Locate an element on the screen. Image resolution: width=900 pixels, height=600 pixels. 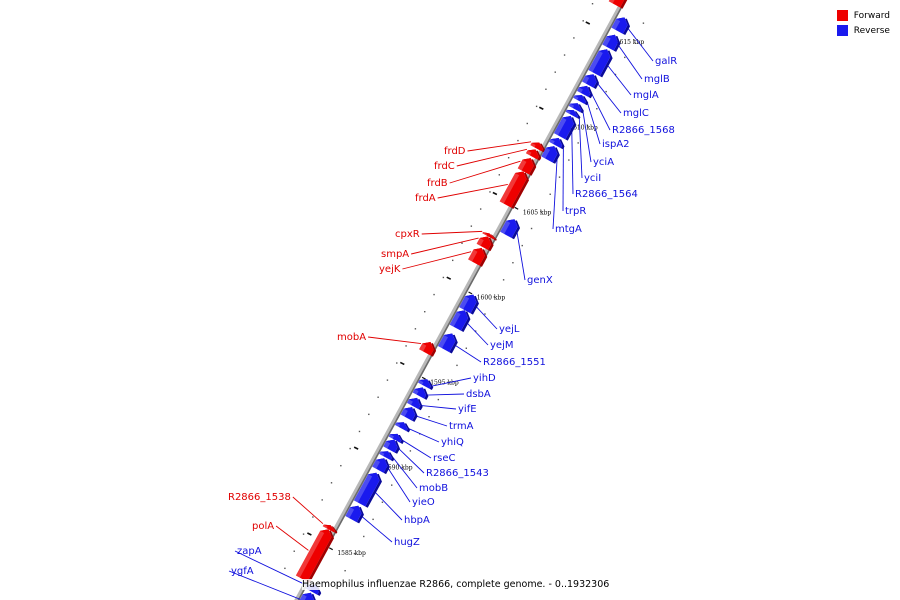
reverse-swatch is located at coordinates (842, 30).